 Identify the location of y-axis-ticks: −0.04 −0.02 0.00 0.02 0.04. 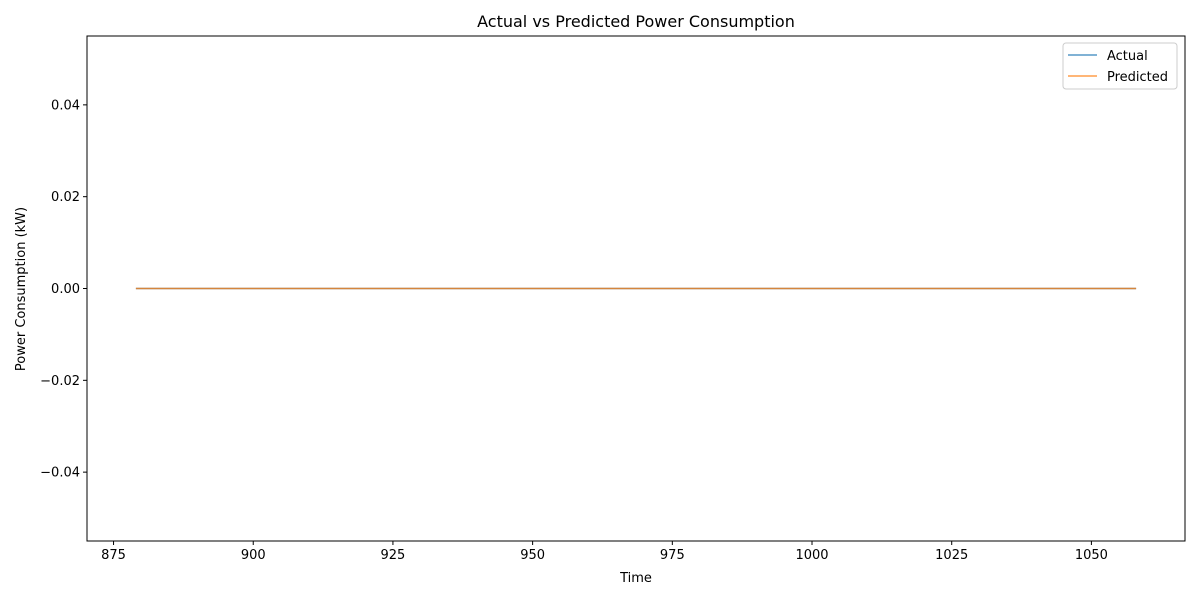
(63, 289).